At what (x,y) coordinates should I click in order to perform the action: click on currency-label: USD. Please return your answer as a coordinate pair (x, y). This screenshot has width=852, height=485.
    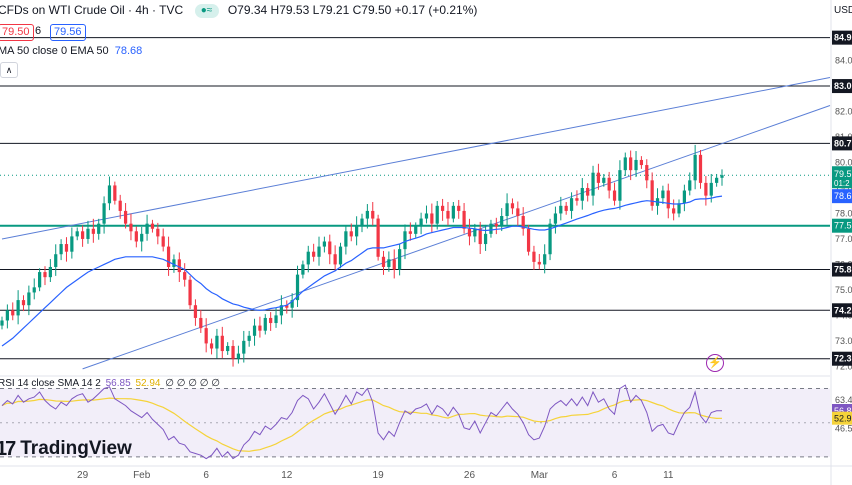
    Looking at the image, I should click on (843, 10).